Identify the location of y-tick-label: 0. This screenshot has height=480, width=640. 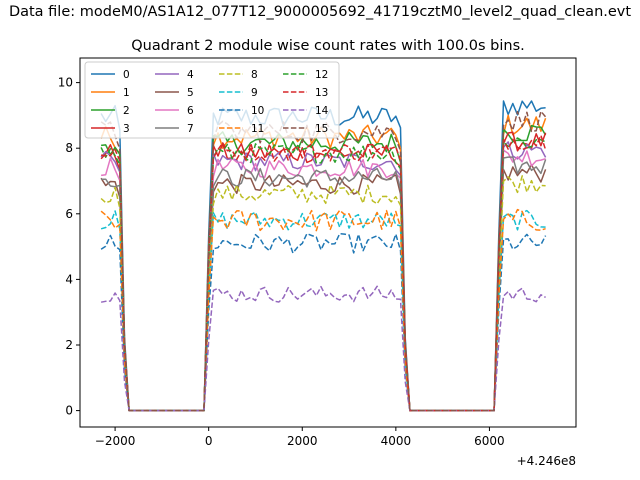
(69, 411).